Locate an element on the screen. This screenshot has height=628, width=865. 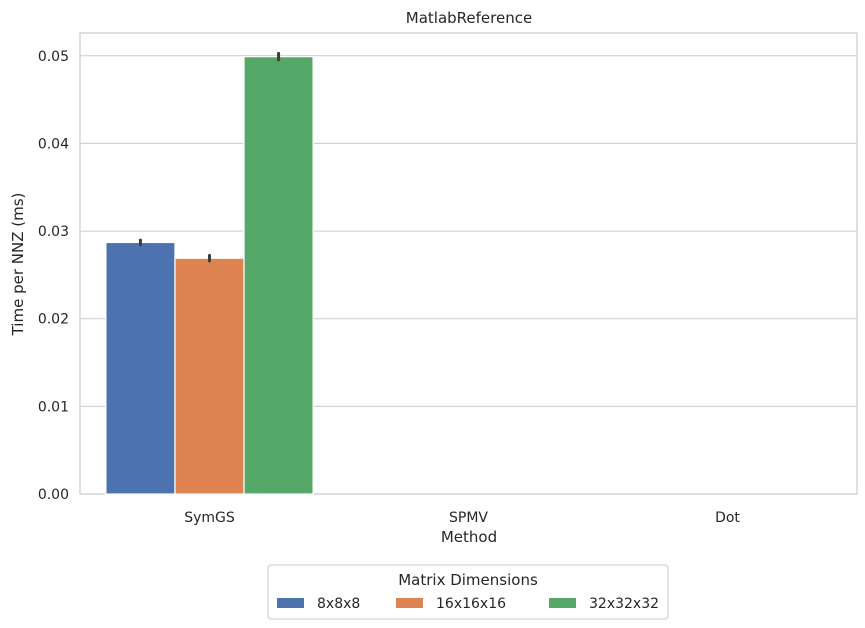
x-tick-label: SPMV is located at coordinates (468, 518).